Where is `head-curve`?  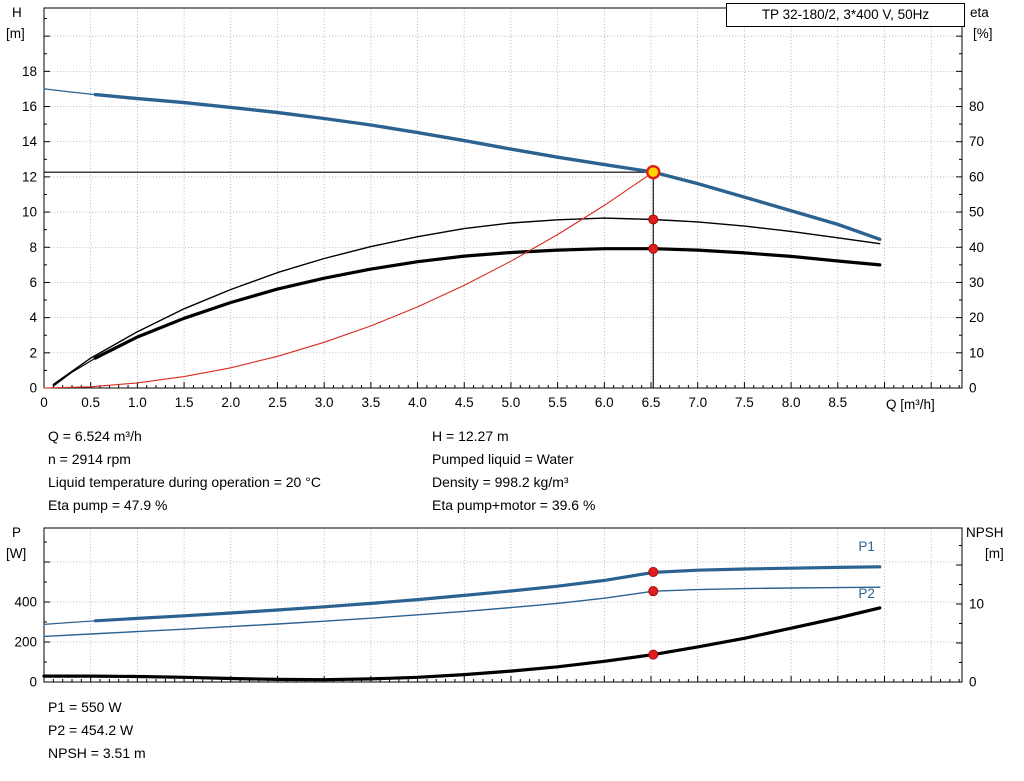
head-curve is located at coordinates (487, 167).